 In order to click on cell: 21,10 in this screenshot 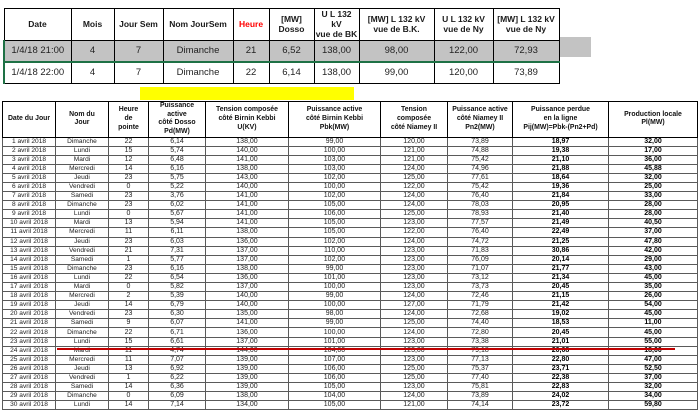, I will do `click(560, 159)`.